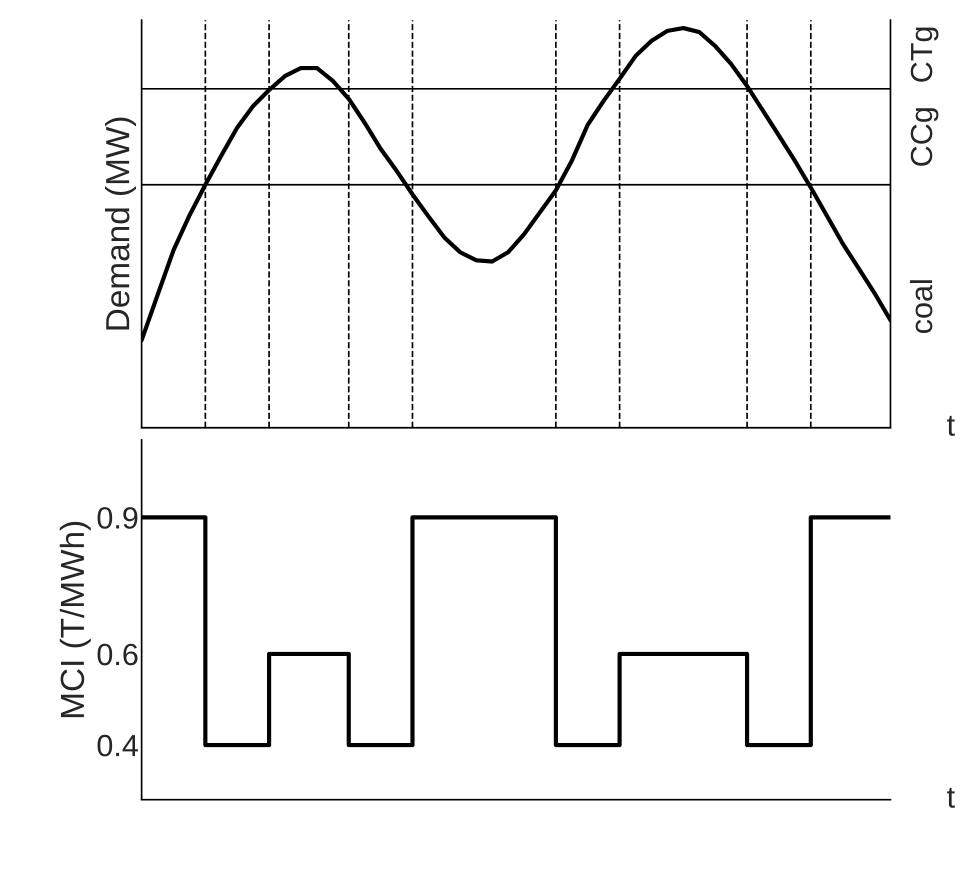 The height and width of the screenshot is (873, 970). I want to click on text: coal, so click(921, 306).